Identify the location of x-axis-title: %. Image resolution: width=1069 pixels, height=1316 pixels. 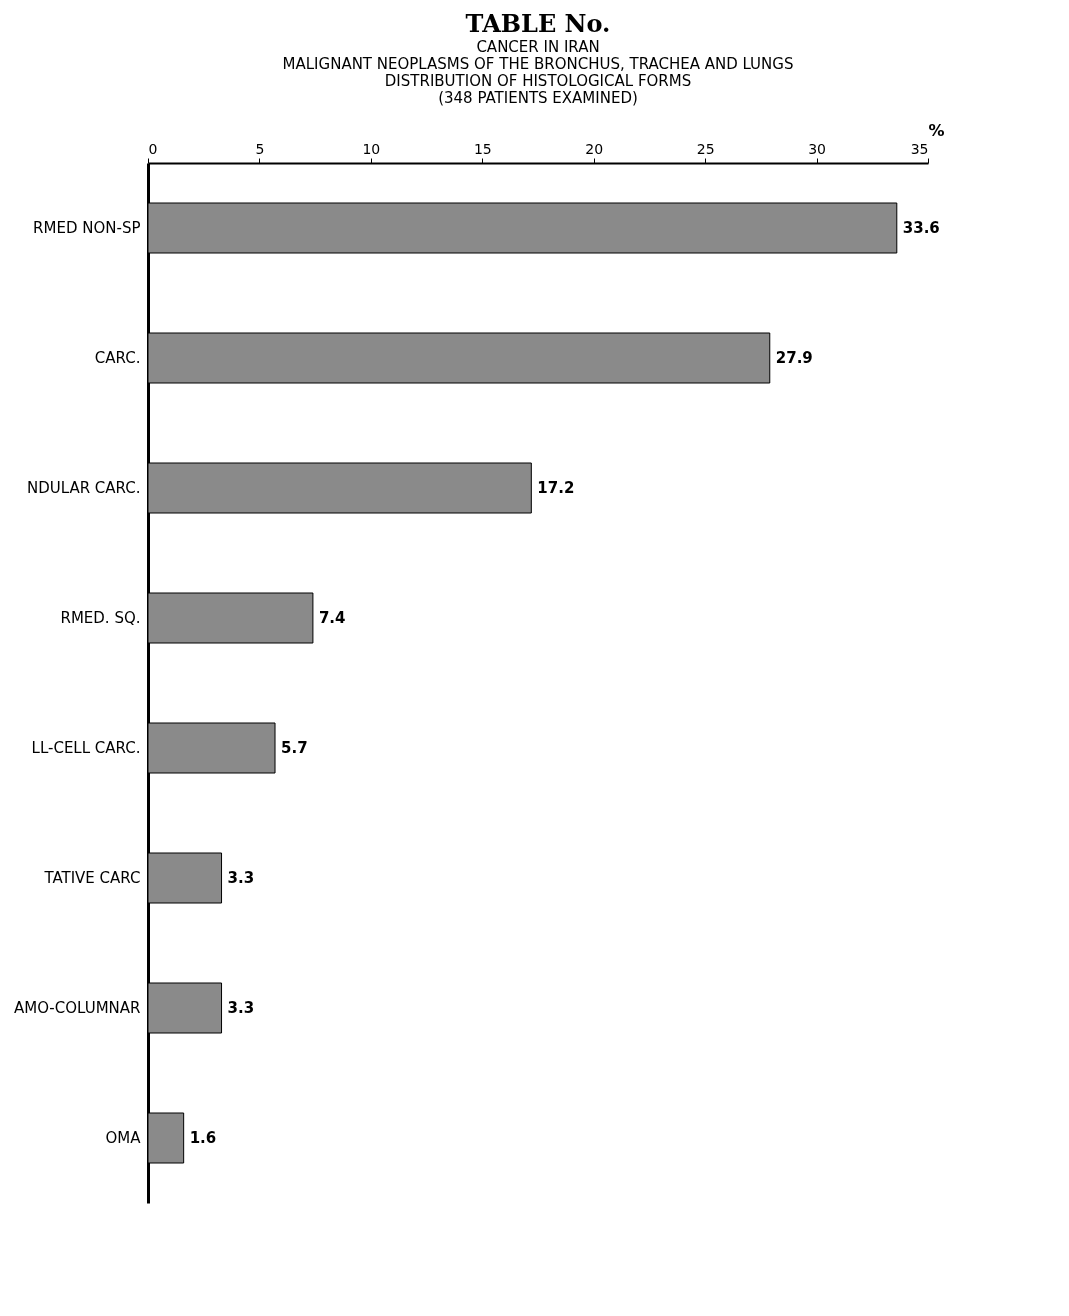
(936, 130).